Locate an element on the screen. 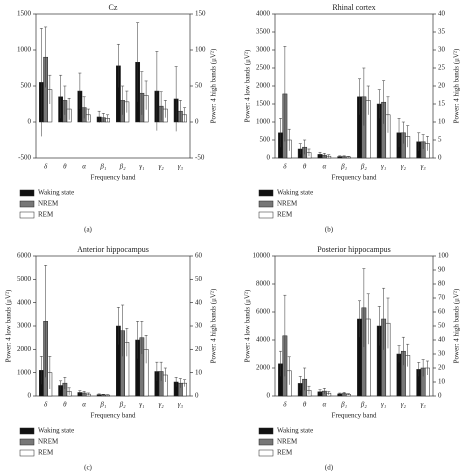 The width and height of the screenshot is (474, 474). y2-tick-label: 150 is located at coordinates (200, 14).